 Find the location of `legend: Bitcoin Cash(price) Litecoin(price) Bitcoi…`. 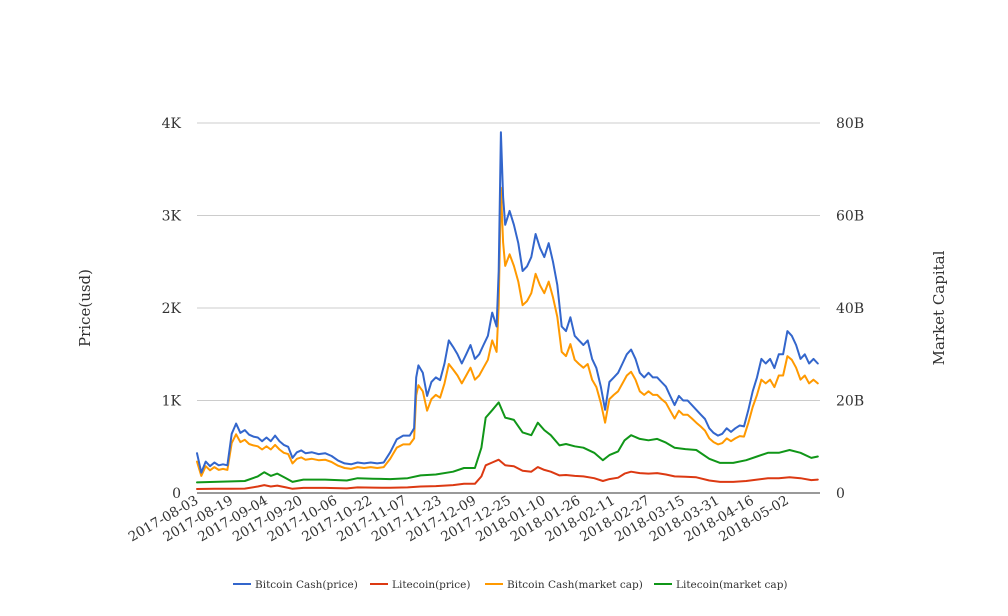

legend: Bitcoin Cash(price) Litecoin(price) Bitcoi… is located at coordinates (510, 585).